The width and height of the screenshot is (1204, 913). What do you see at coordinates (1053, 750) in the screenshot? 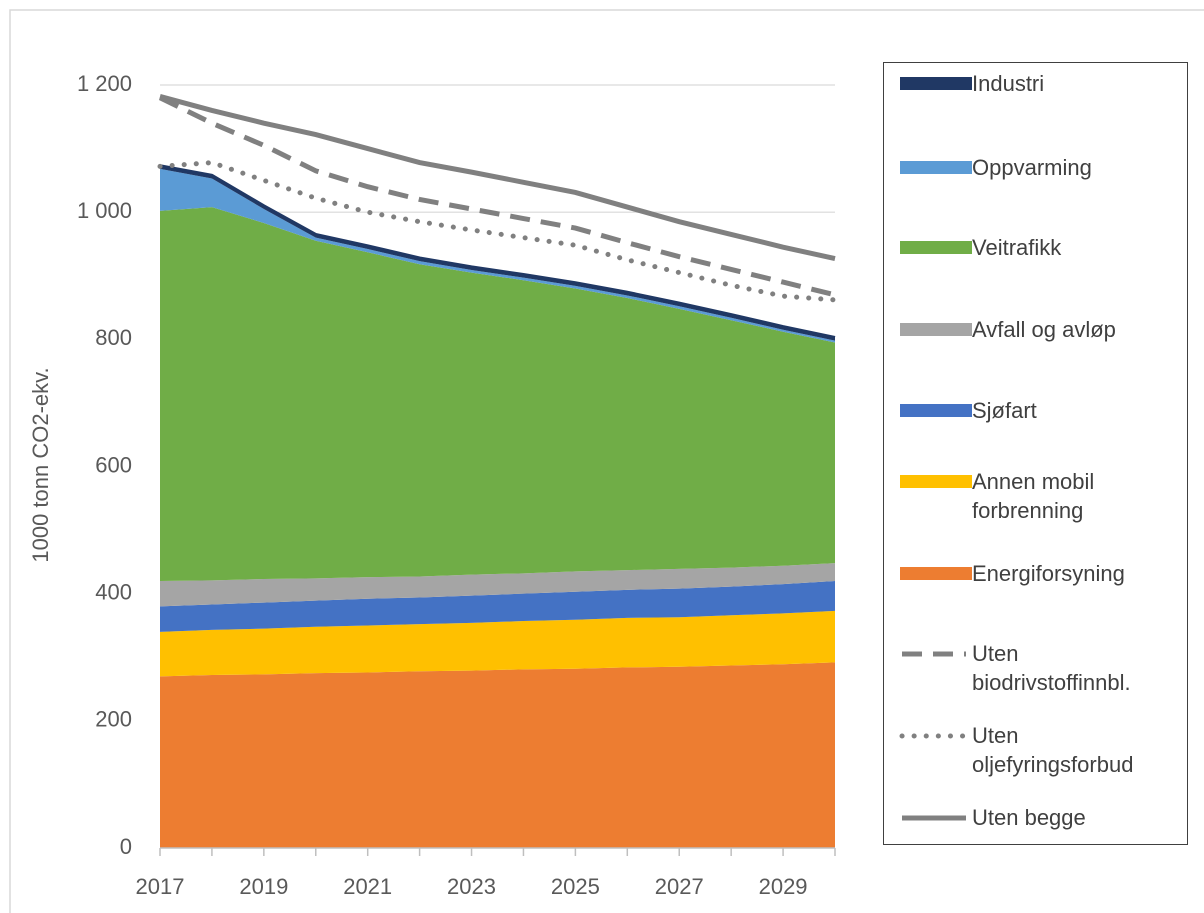
I see `legend-label: Uten oljefyringsforbud` at bounding box center [1053, 750].